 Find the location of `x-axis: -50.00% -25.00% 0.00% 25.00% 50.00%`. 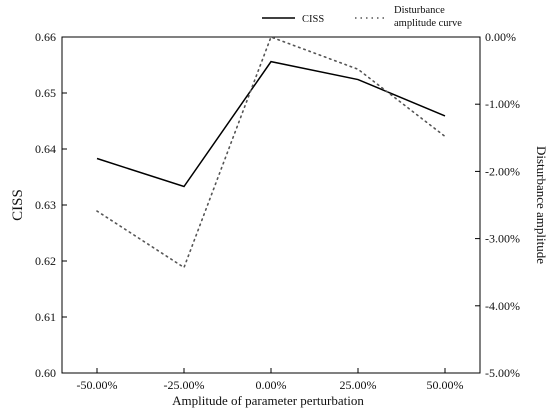

x-axis: -50.00% -25.00% 0.00% 25.00% 50.00% is located at coordinates (270, 380).